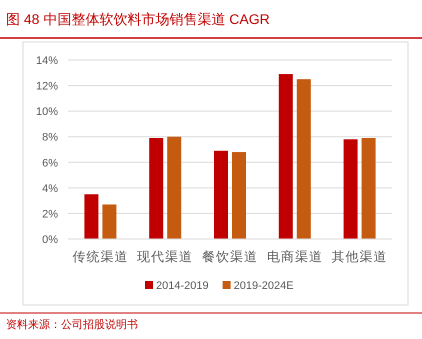  I want to click on title: 图 48 中国整体软饮料市场销售渠道 CAGR, so click(138, 19).